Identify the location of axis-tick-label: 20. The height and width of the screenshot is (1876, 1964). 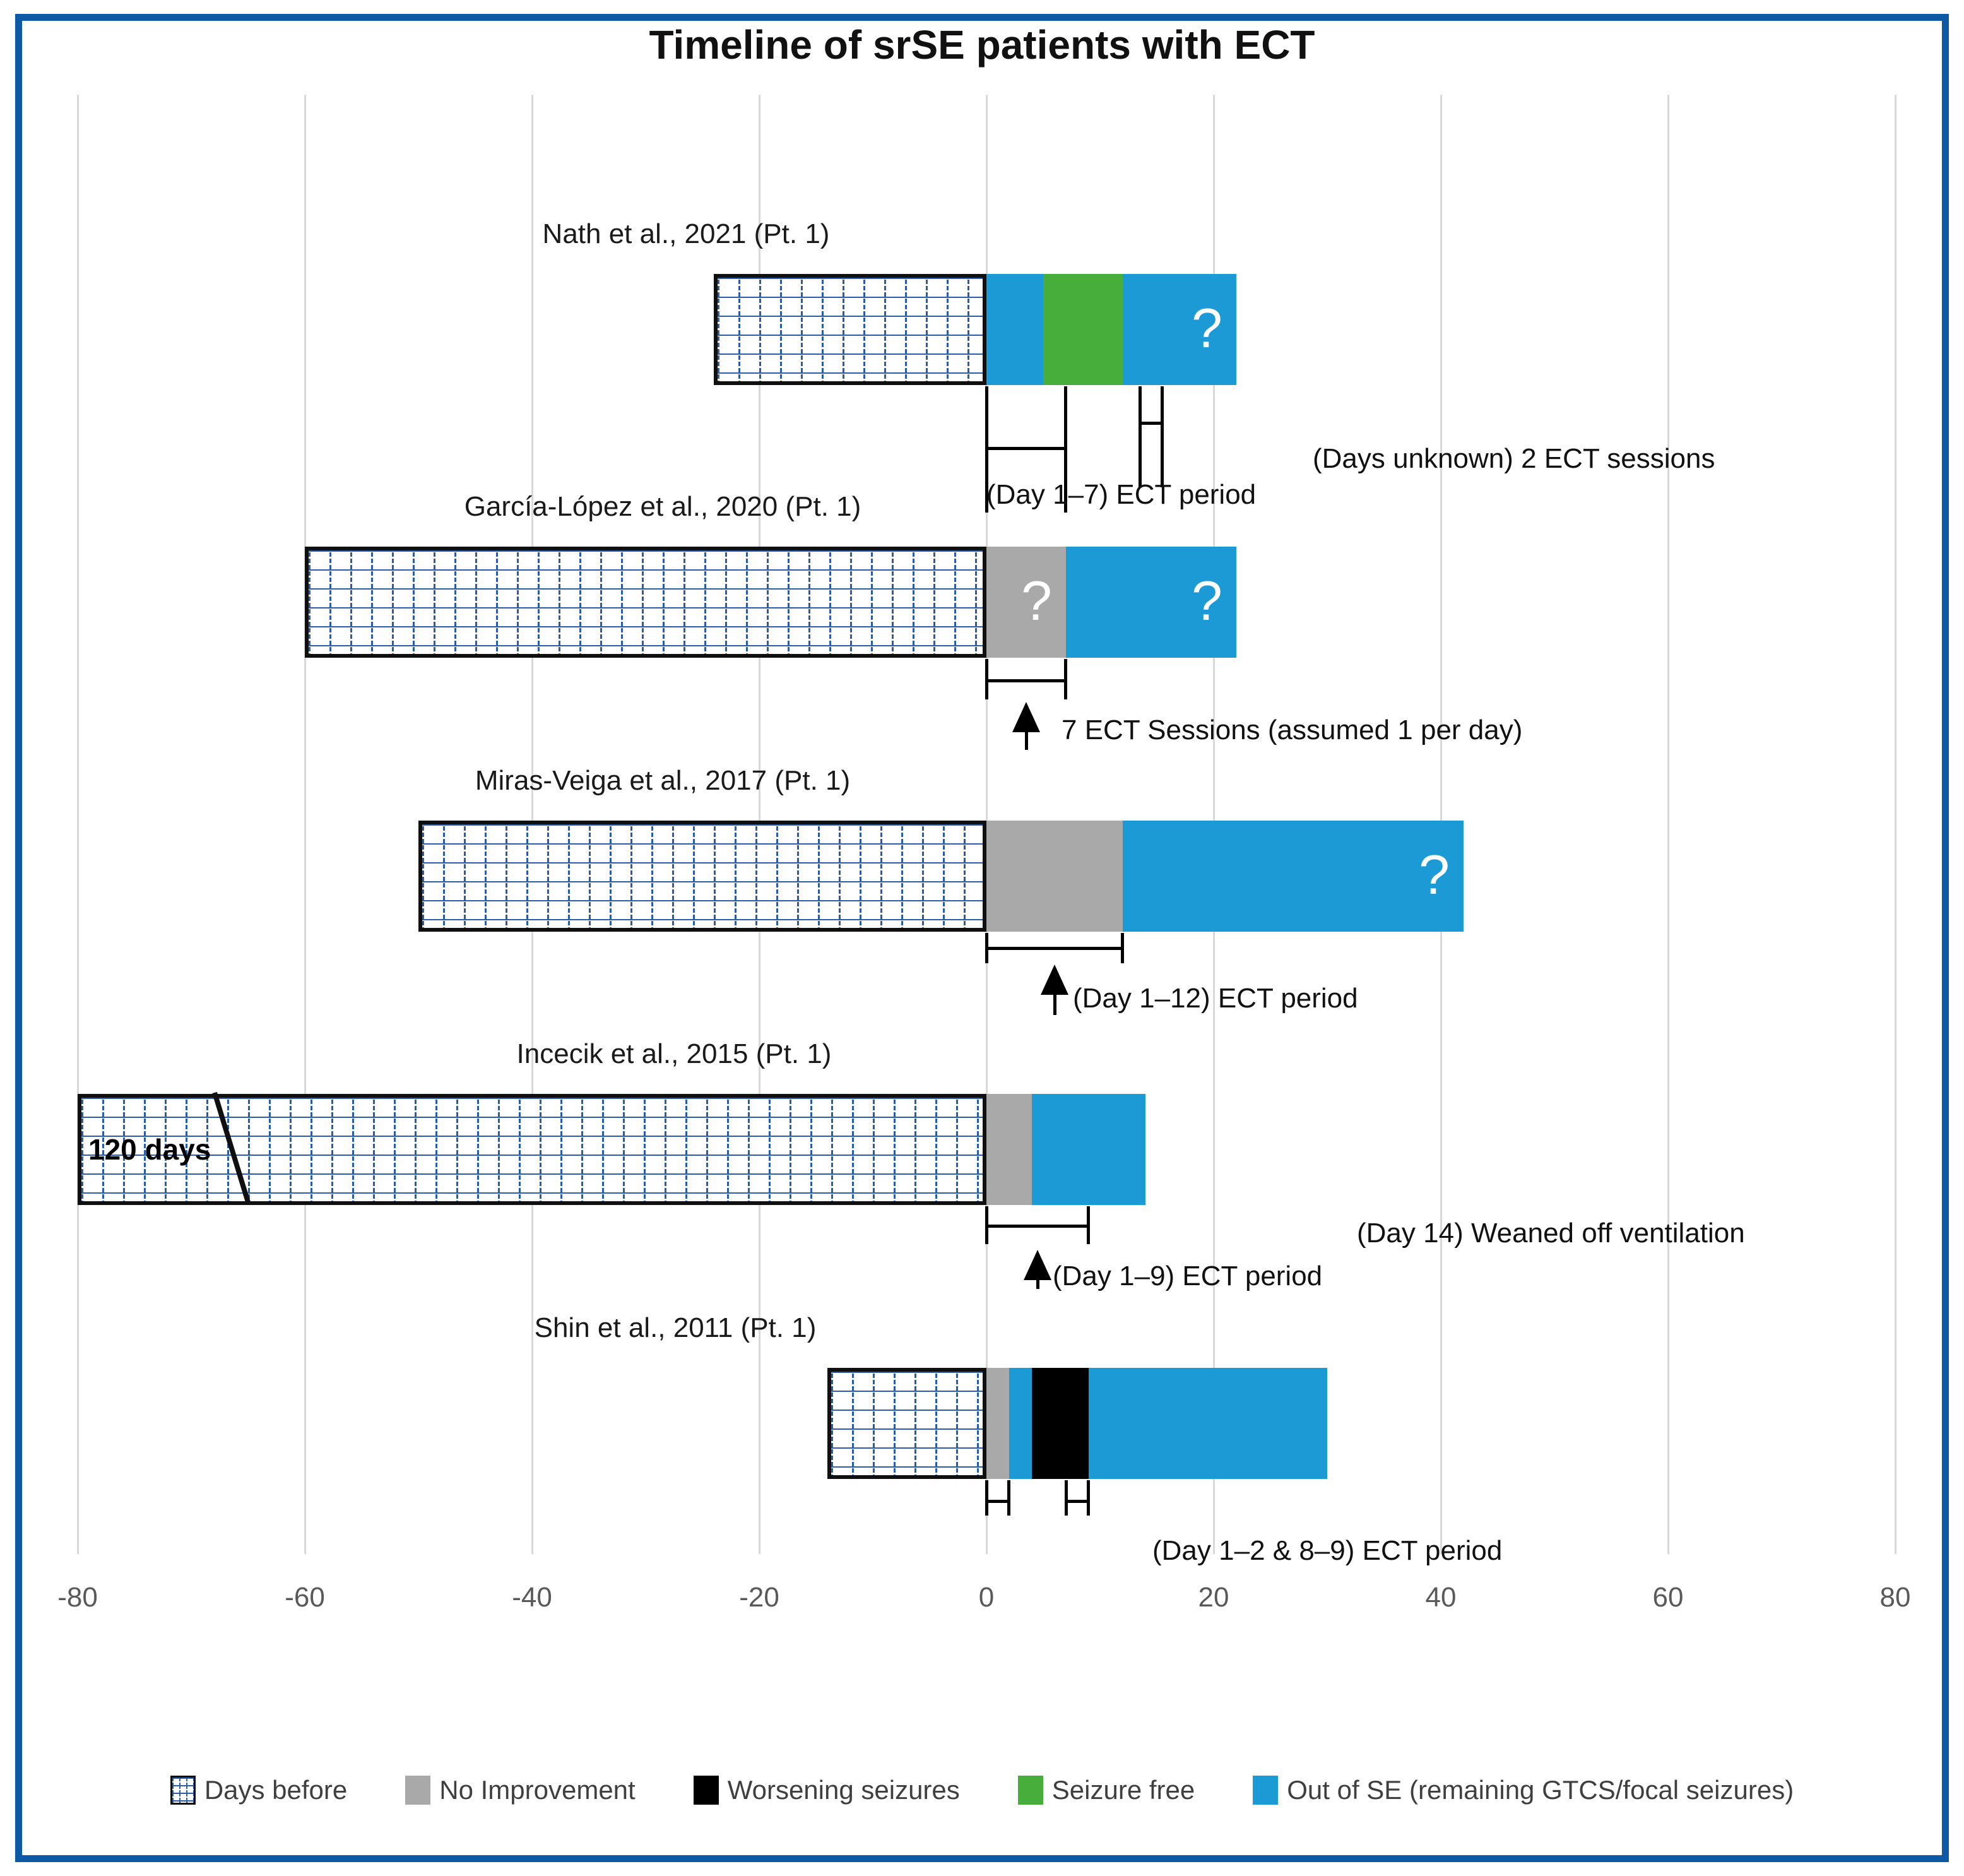
(1213, 1597).